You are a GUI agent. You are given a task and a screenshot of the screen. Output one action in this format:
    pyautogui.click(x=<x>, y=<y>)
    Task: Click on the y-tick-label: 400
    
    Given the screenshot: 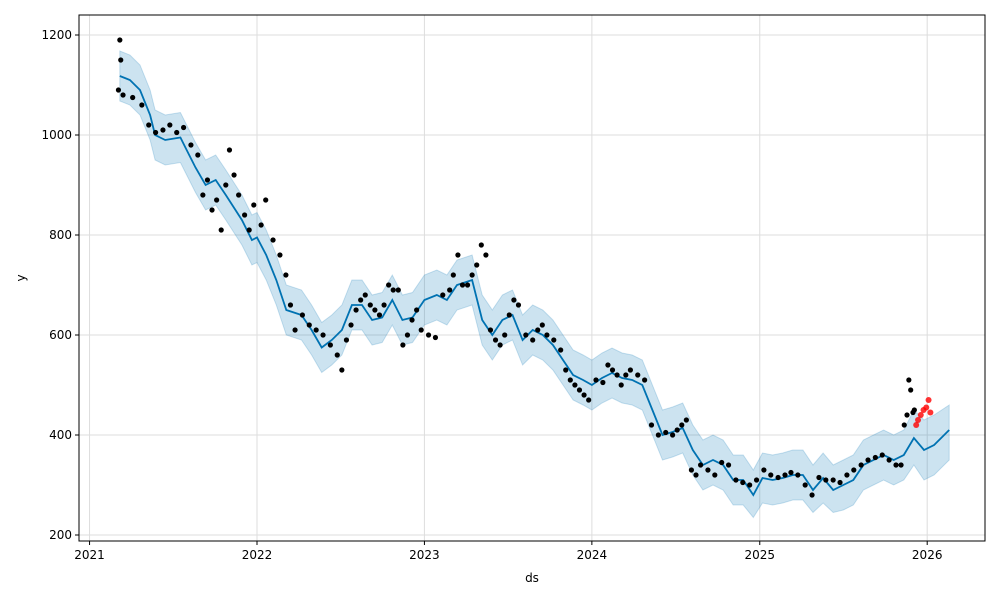 What is the action you would take?
    pyautogui.click(x=60, y=435)
    